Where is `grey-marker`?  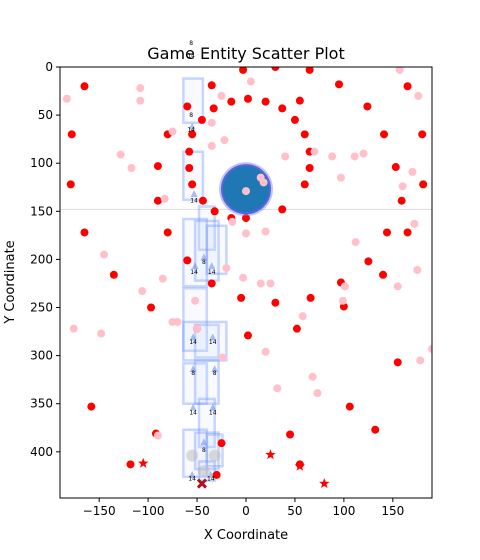
grey-marker is located at coordinates (192, 455).